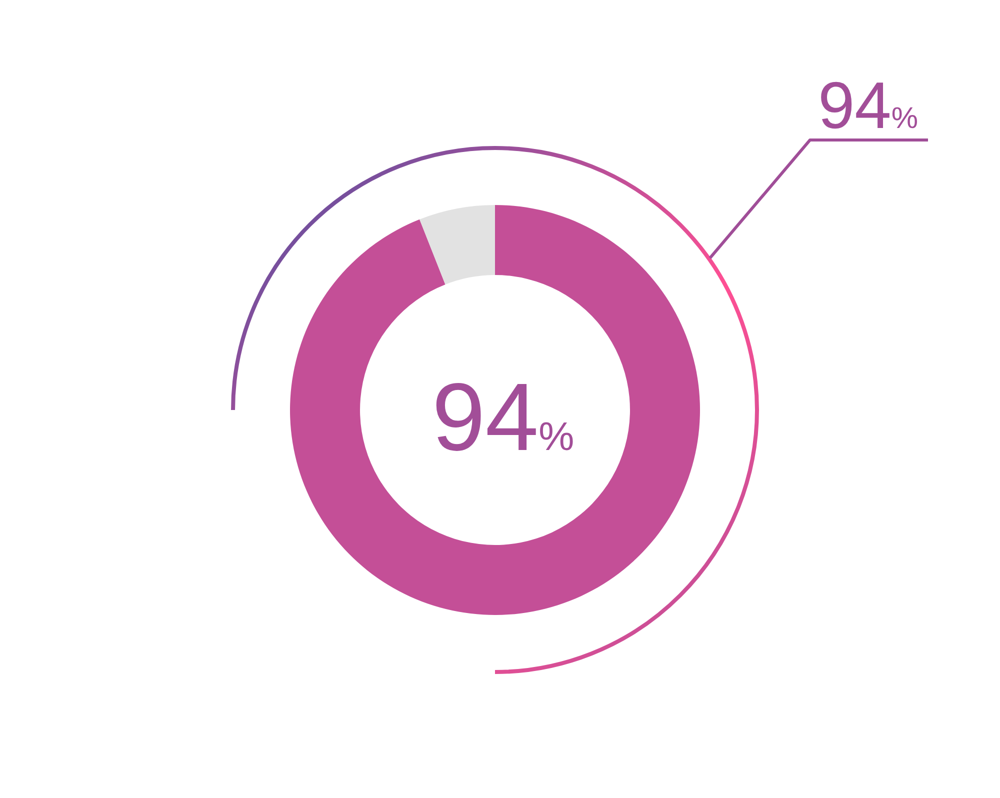 This screenshot has height=798, width=1000. I want to click on text: 94%, so click(868, 105).